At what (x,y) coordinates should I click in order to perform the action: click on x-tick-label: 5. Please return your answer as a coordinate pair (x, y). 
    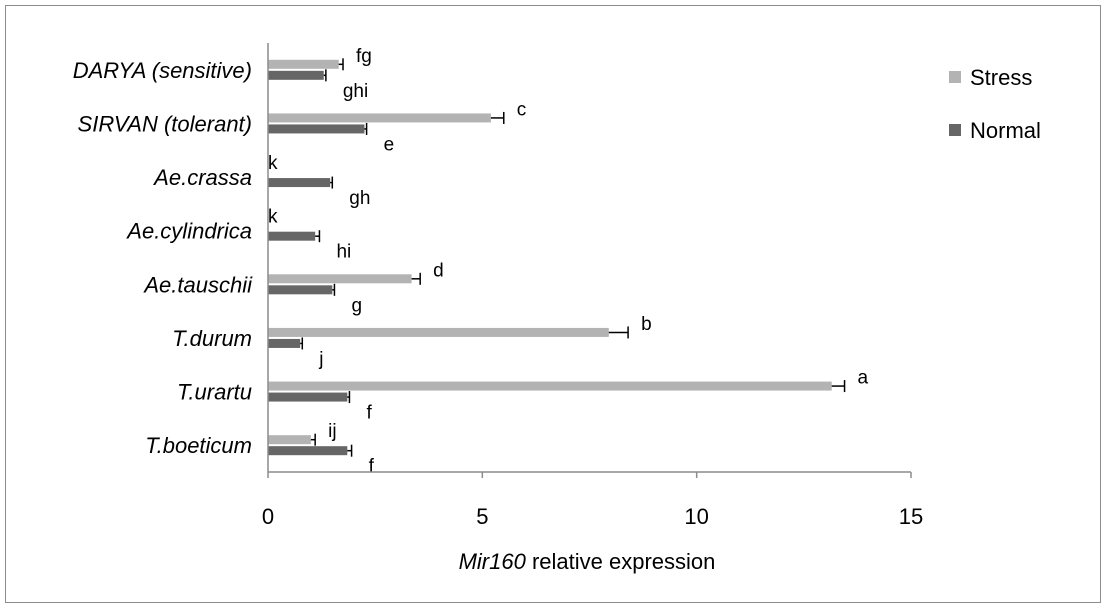
    Looking at the image, I should click on (482, 516).